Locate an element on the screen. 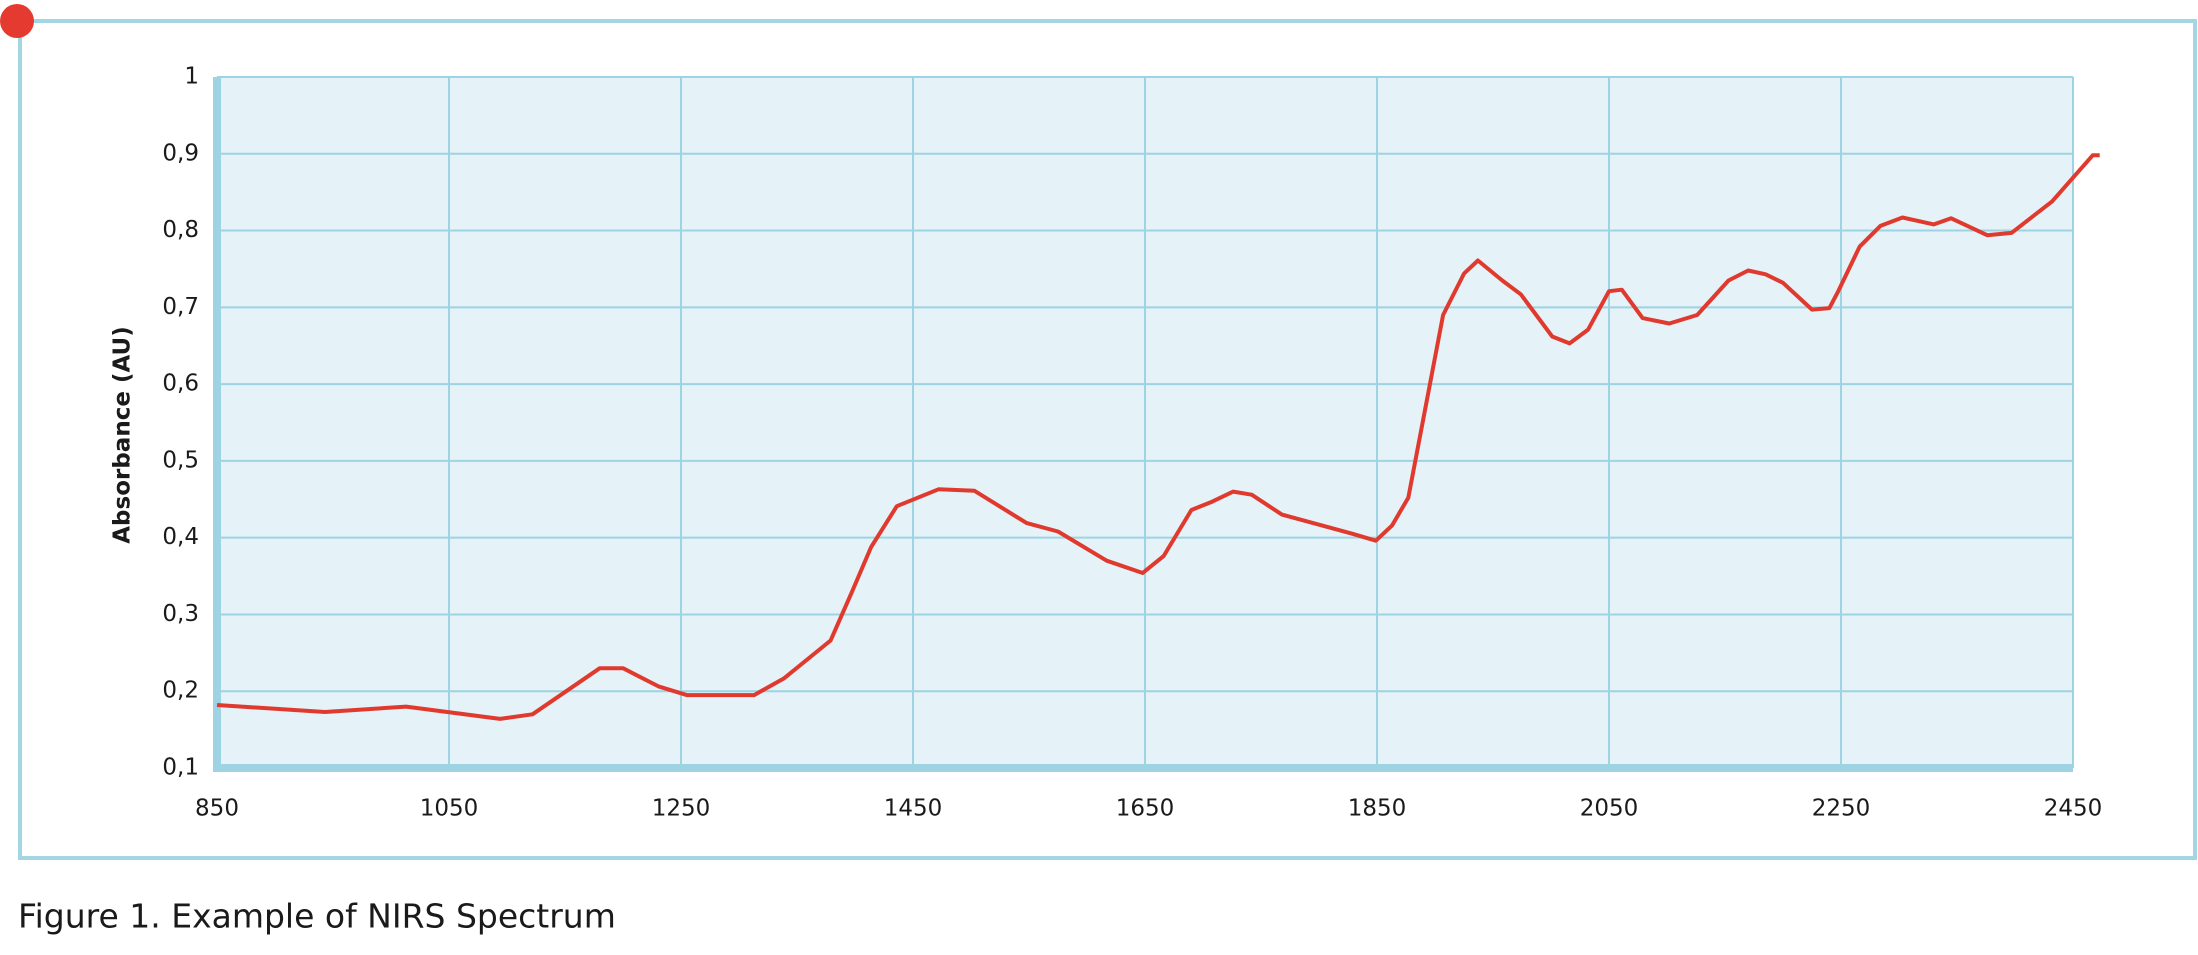 This screenshot has width=2198, height=955. x-tick-label: 1250 is located at coordinates (681, 809).